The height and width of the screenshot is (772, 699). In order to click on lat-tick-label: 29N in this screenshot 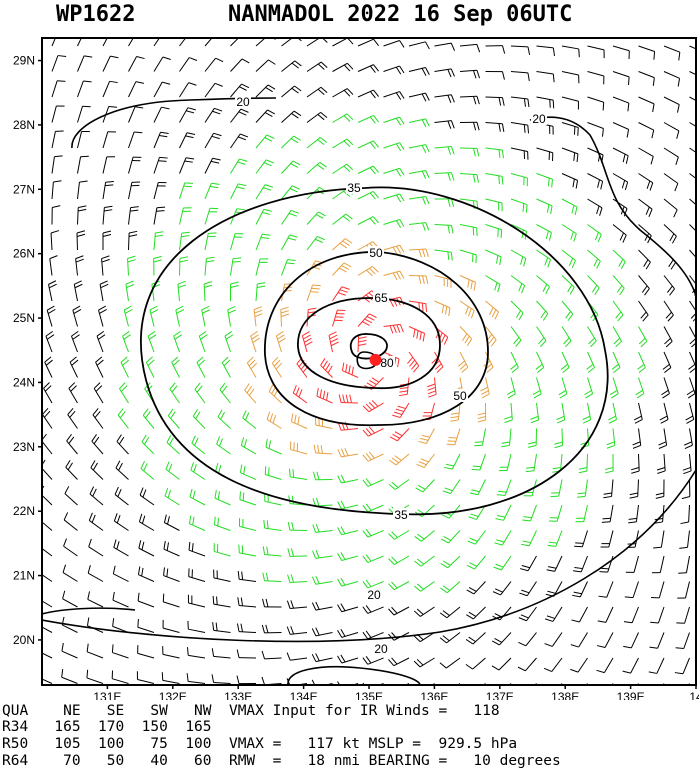, I will do `click(24, 61)`.